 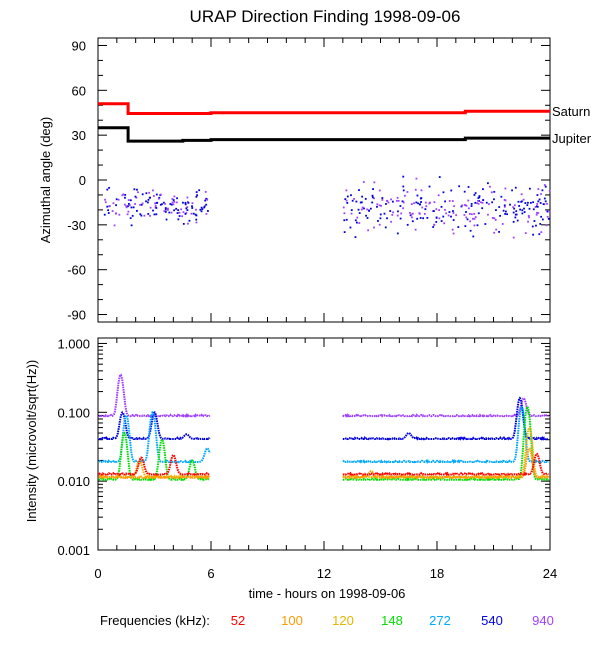 I want to click on legend-item-100: 100, so click(x=292, y=620).